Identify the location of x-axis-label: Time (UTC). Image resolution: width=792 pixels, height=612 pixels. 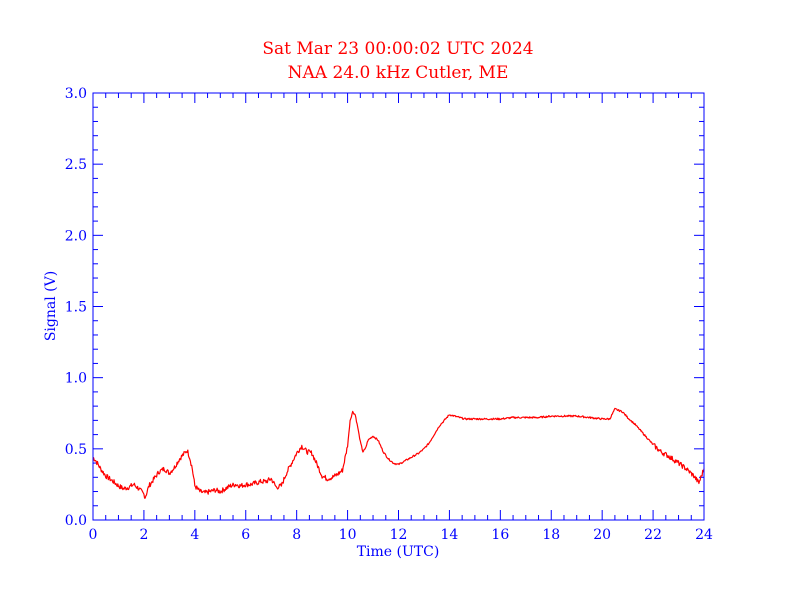
(398, 552).